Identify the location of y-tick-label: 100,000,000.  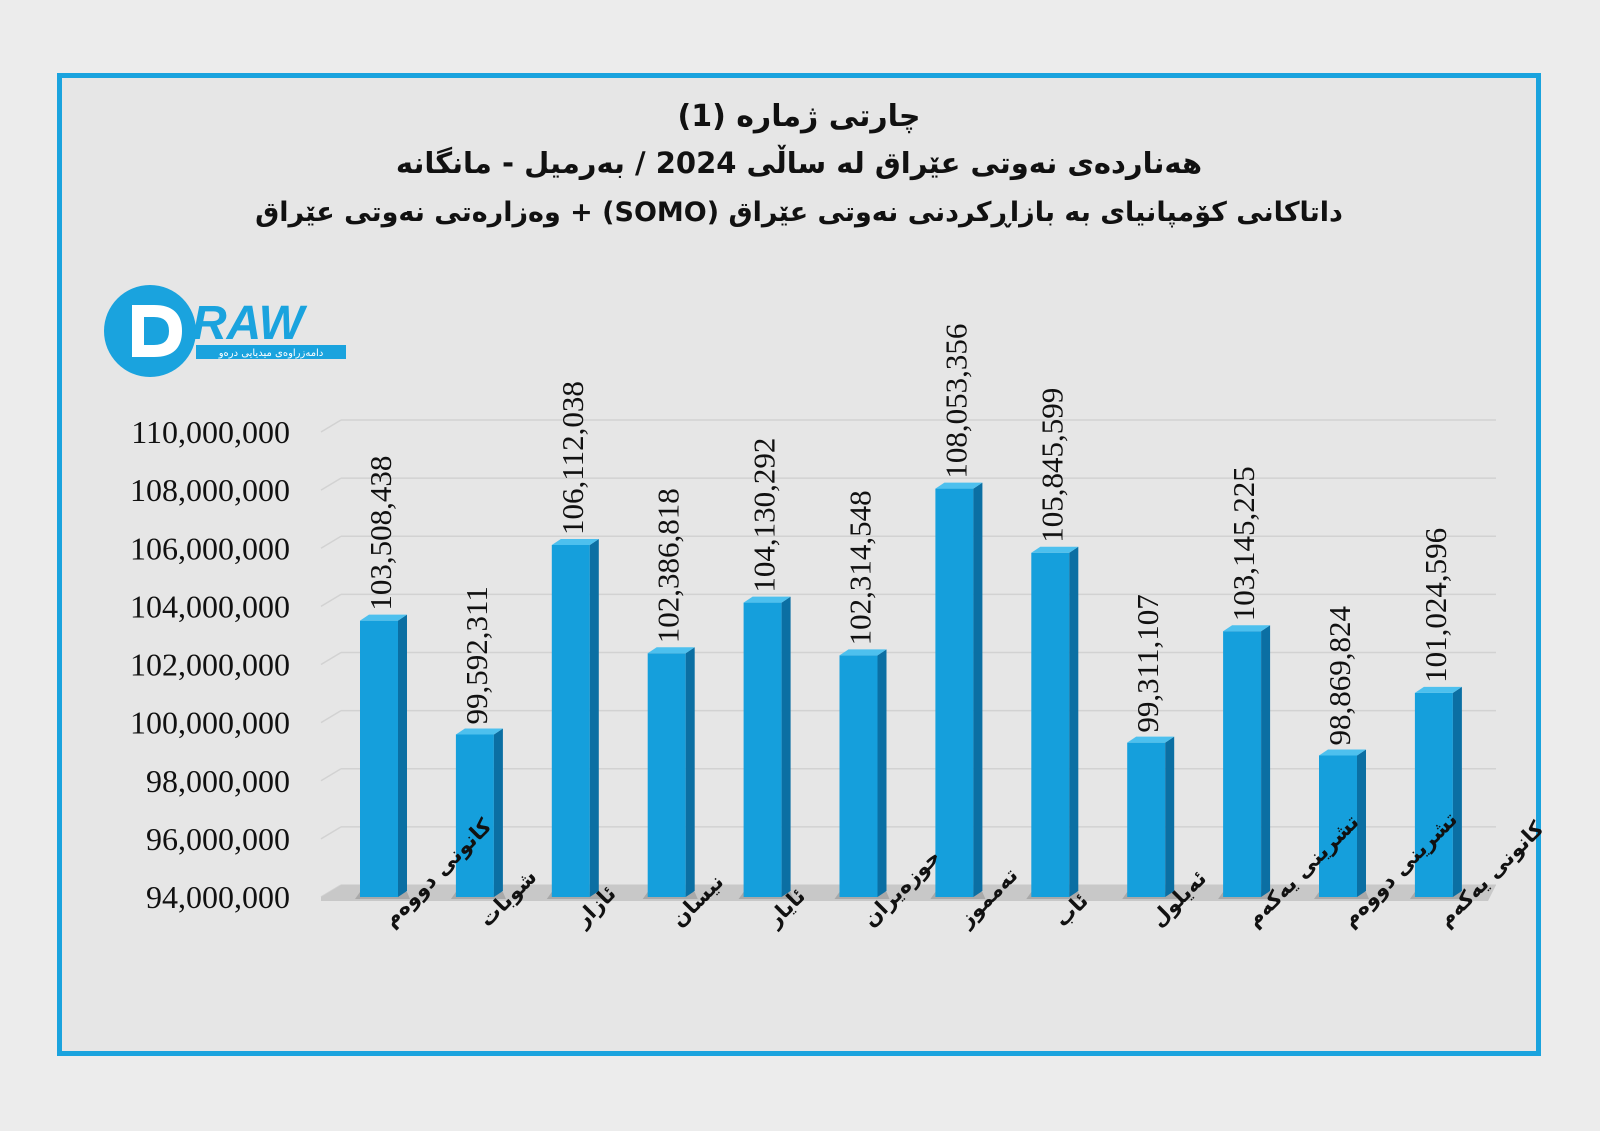
(210, 723).